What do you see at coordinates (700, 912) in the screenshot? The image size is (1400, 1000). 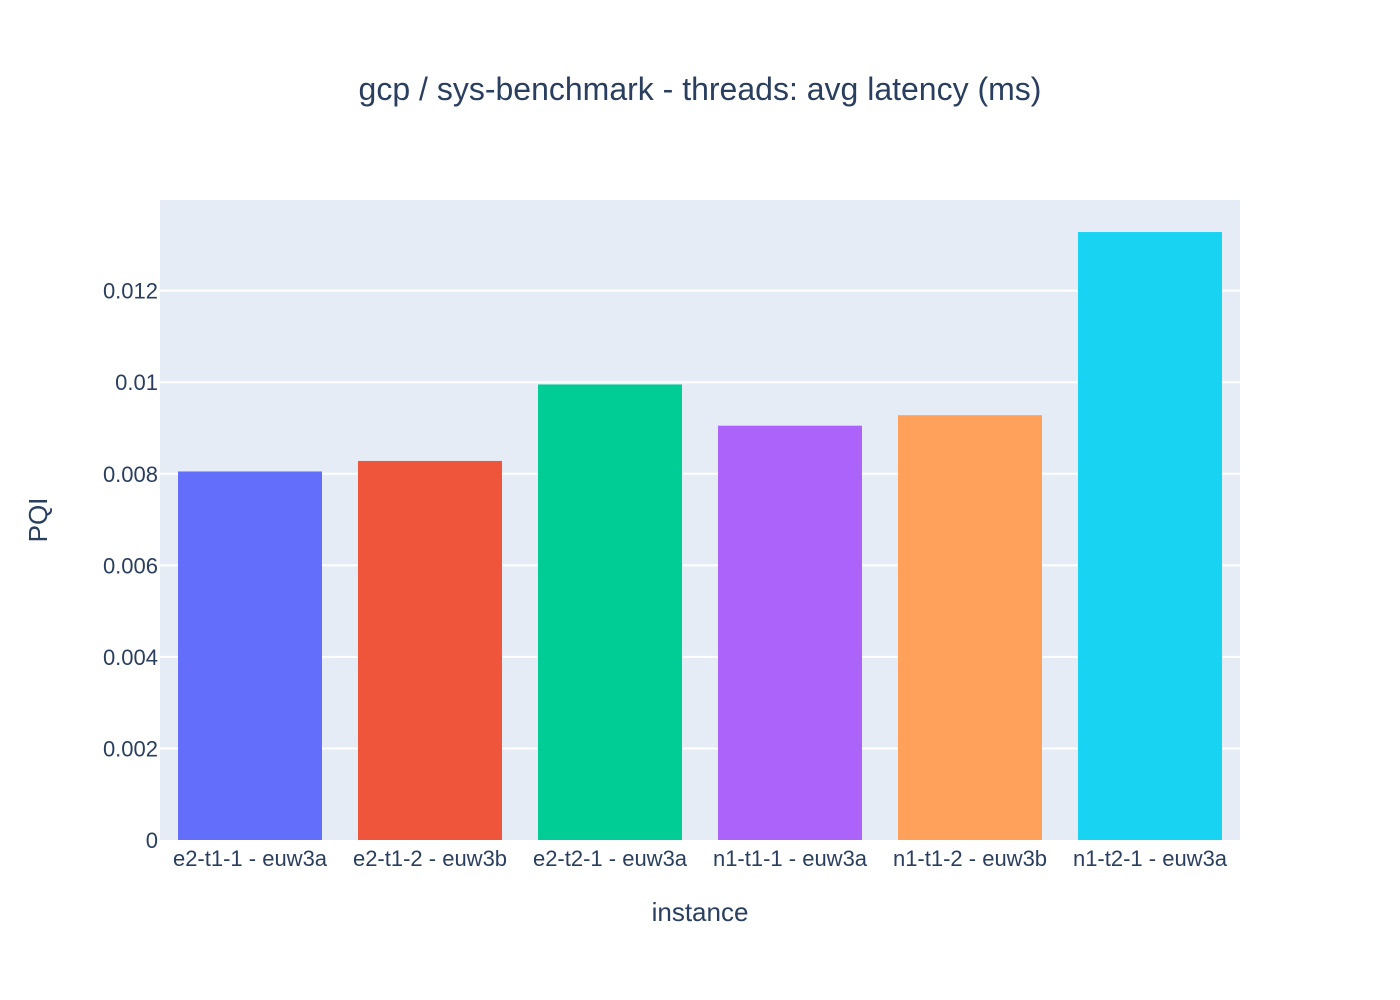 I see `x-axis-title: instance` at bounding box center [700, 912].